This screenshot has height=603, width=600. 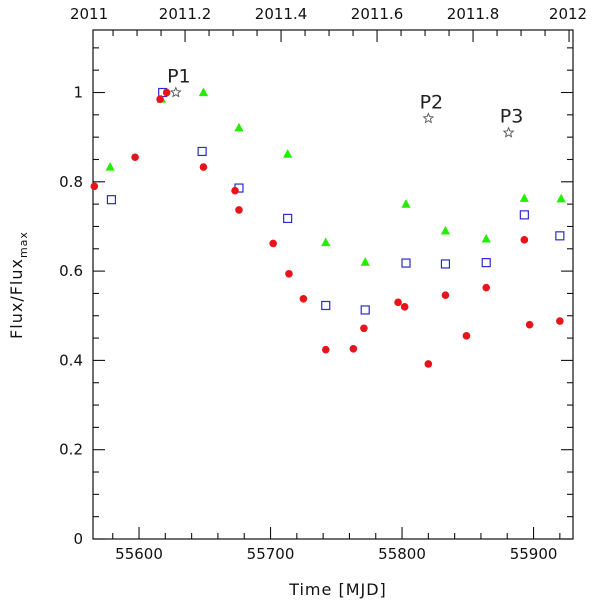 I want to click on y-tick-label: 0.6, so click(x=71, y=271).